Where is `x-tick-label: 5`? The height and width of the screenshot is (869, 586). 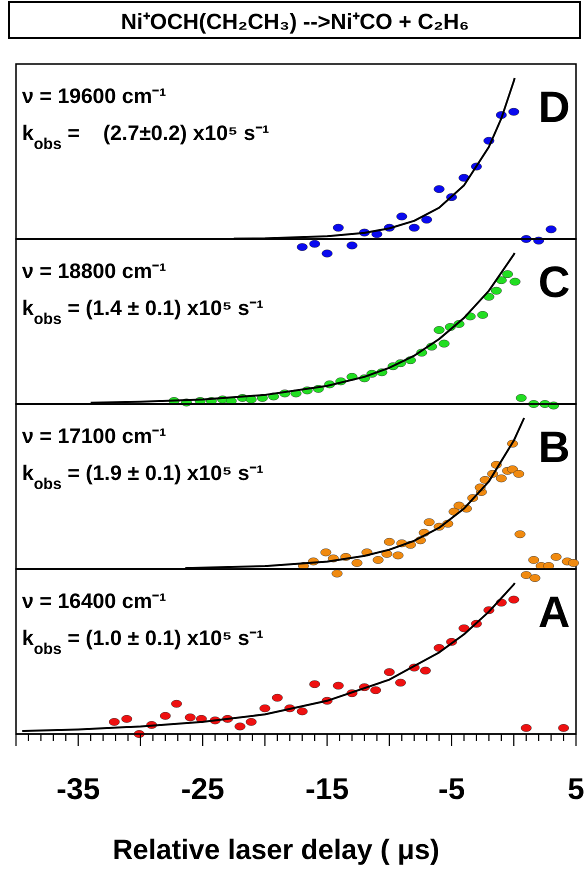
x-tick-label: 5 is located at coordinates (576, 789).